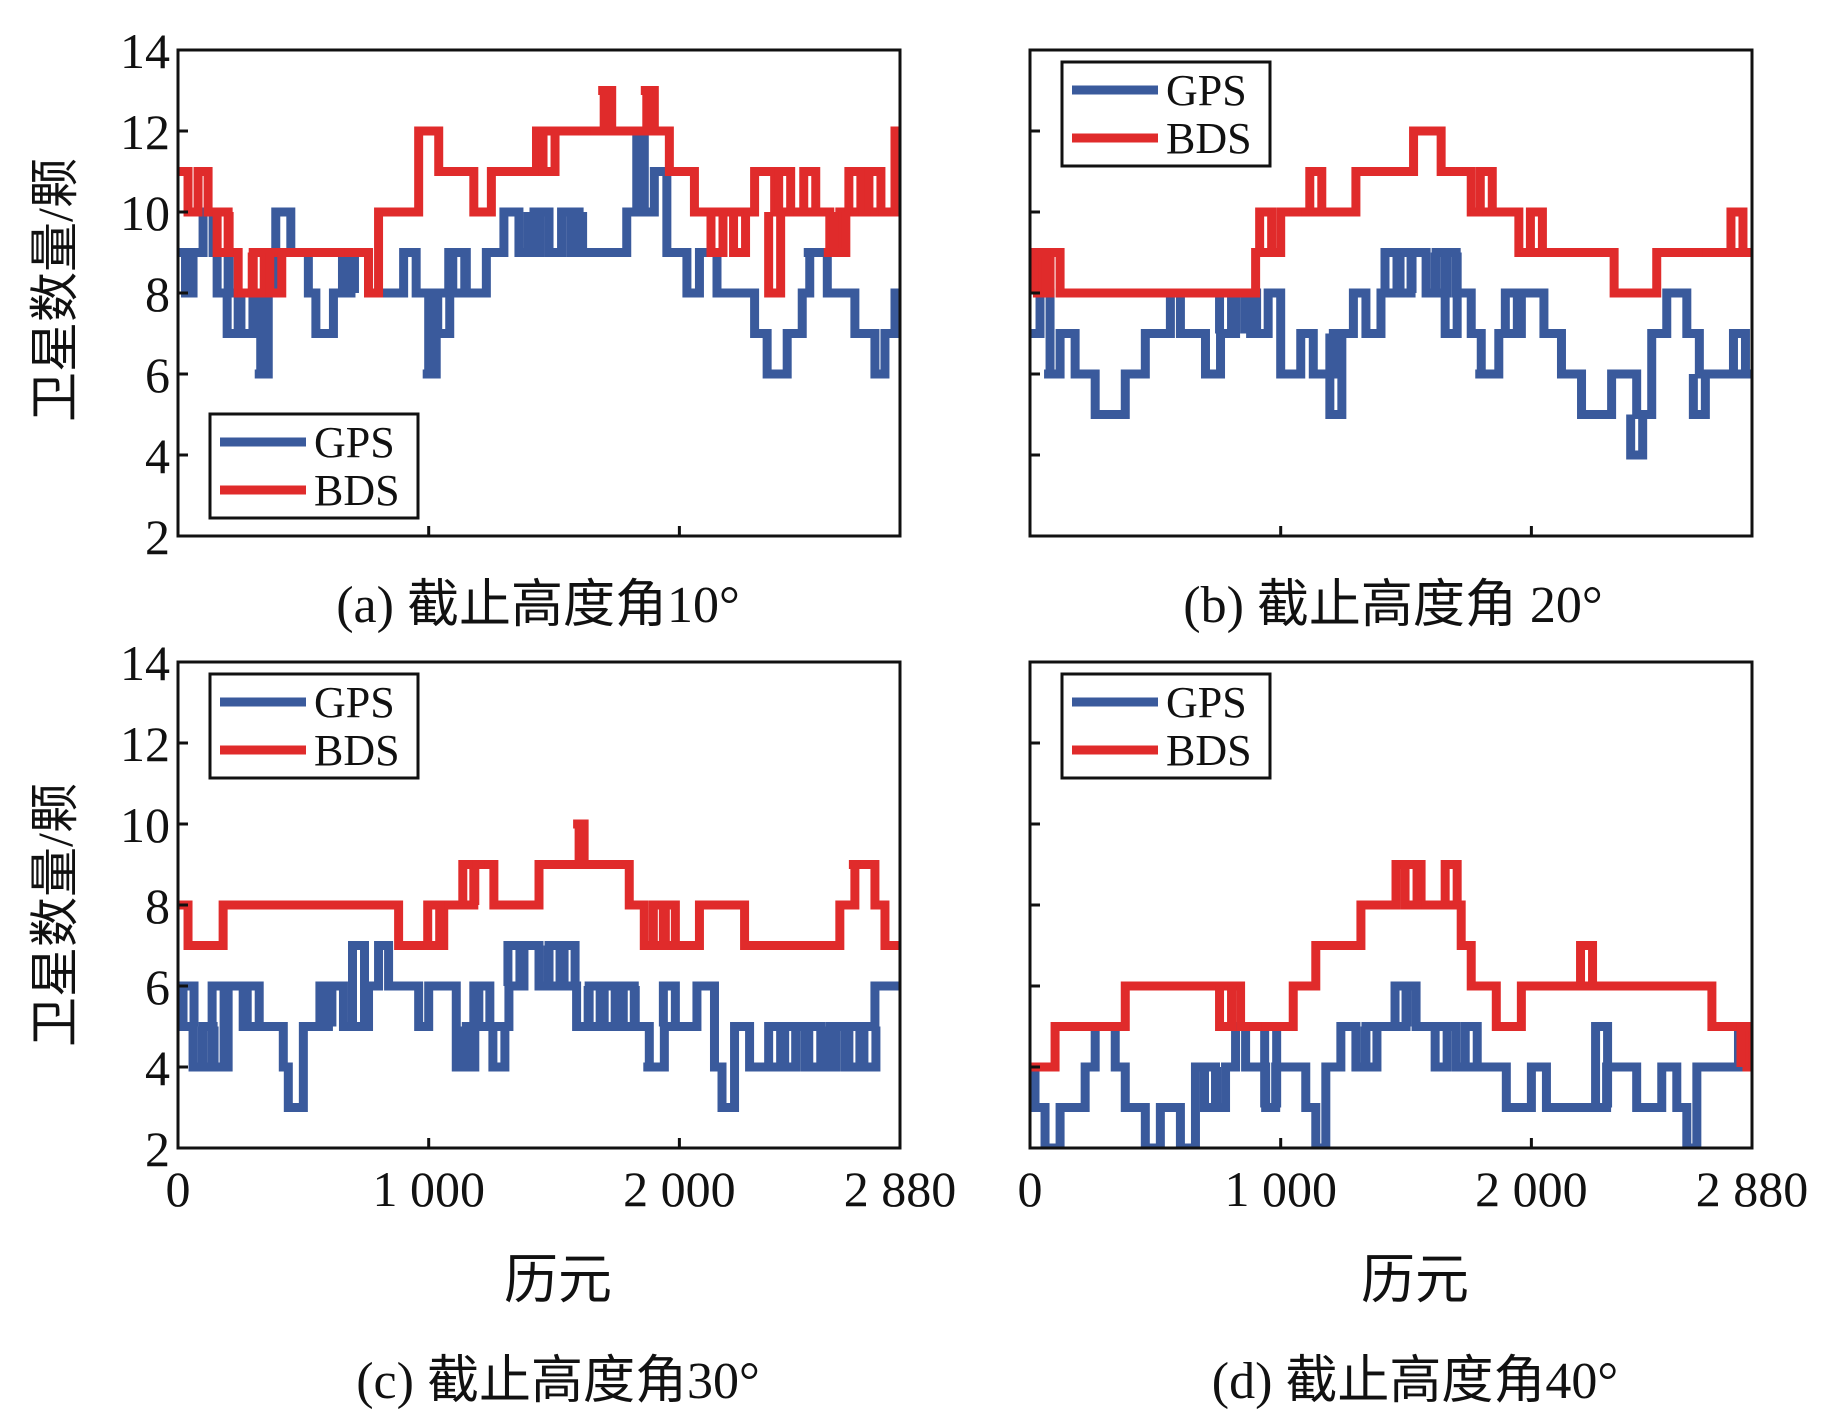 This screenshot has height=1417, width=1843. What do you see at coordinates (1415, 1381) in the screenshot?
I see `caption-d: (d) 截止高度角40°` at bounding box center [1415, 1381].